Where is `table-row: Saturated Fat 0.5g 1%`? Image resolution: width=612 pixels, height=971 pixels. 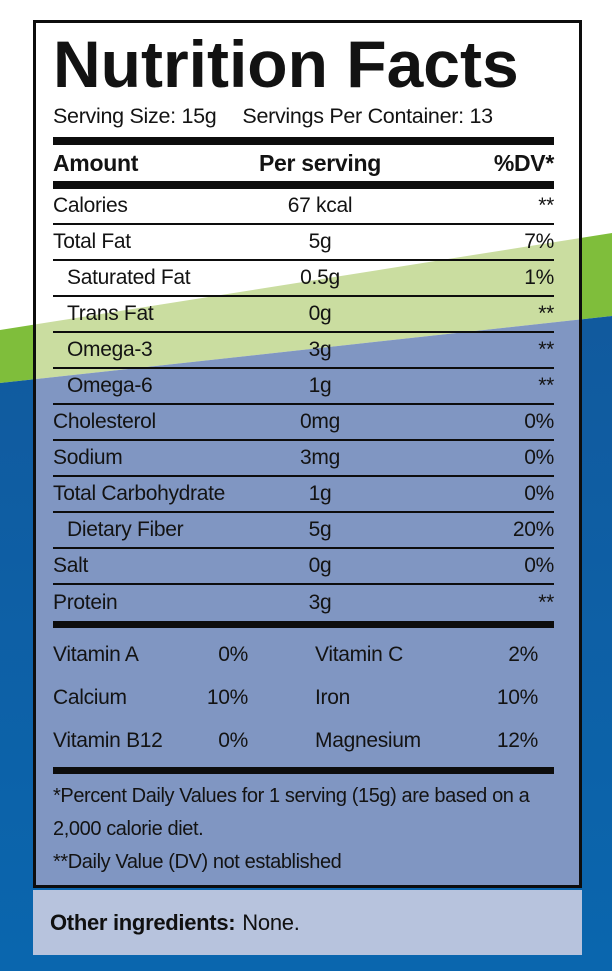 table-row: Saturated Fat 0.5g 1% is located at coordinates (303, 279).